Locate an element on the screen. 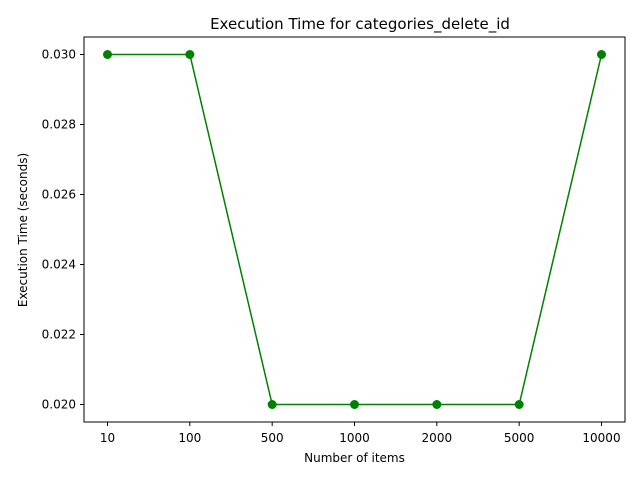 The width and height of the screenshot is (640, 484). y-tick-label: 0.024 is located at coordinates (59, 265).